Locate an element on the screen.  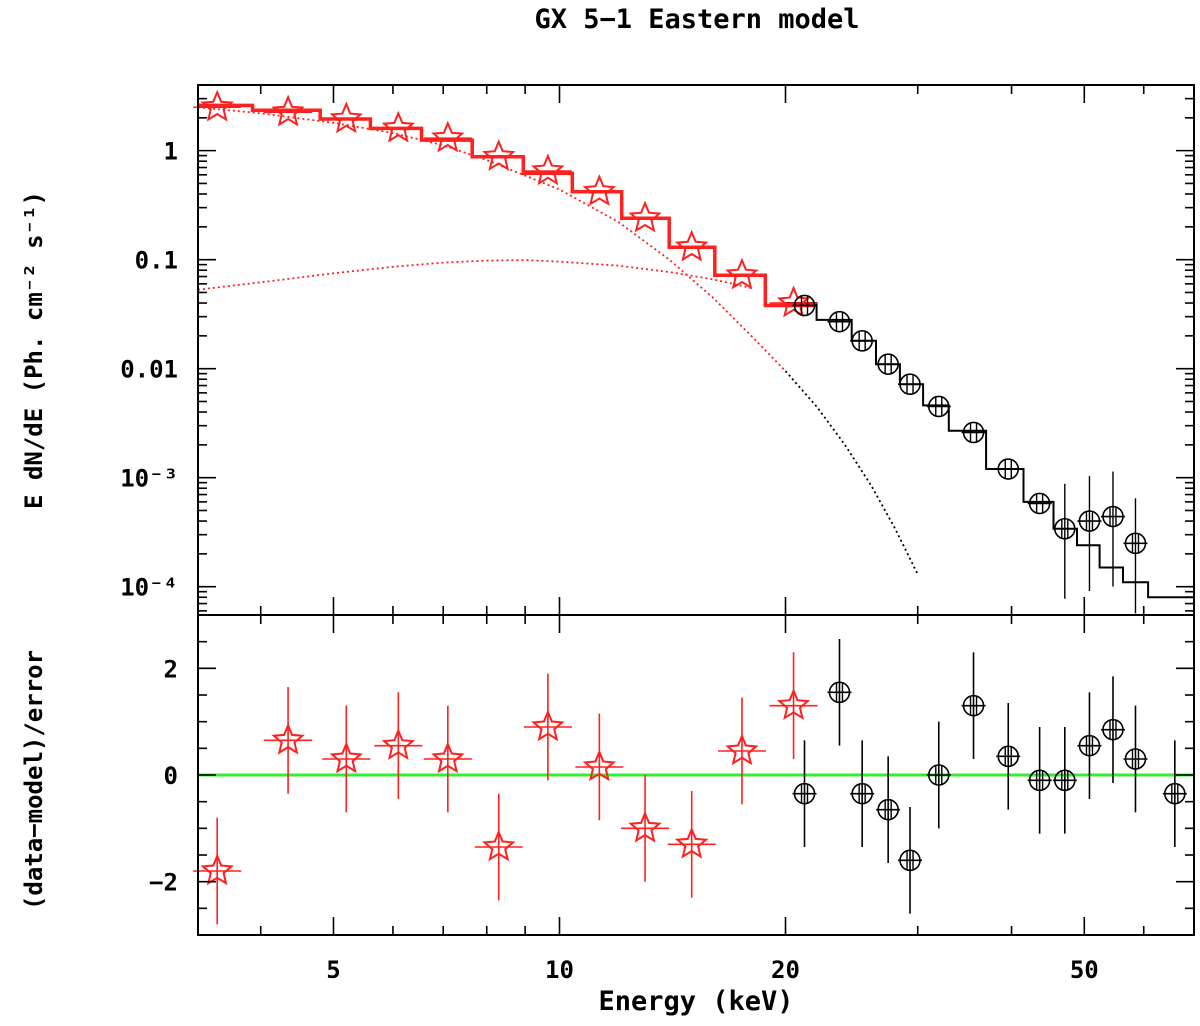
x-axis-label: Energy (keV) is located at coordinates (695, 1001).